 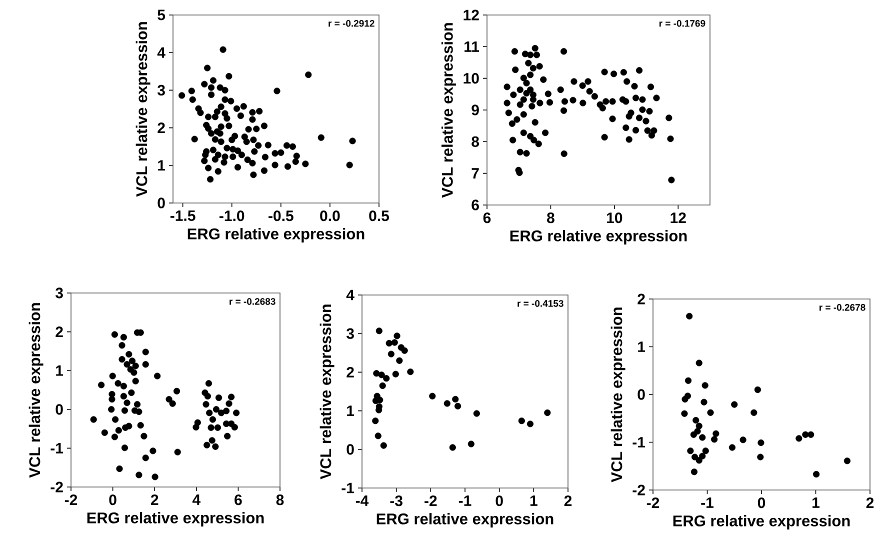 I want to click on y-tick-label: 12, so click(x=471, y=15).